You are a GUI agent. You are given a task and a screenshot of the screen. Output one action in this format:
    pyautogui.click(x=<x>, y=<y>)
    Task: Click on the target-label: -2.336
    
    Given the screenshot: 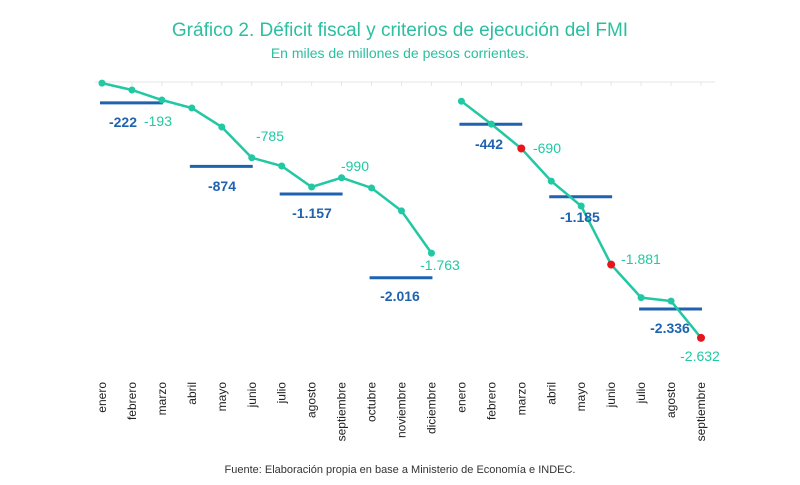 What is the action you would take?
    pyautogui.click(x=670, y=328)
    